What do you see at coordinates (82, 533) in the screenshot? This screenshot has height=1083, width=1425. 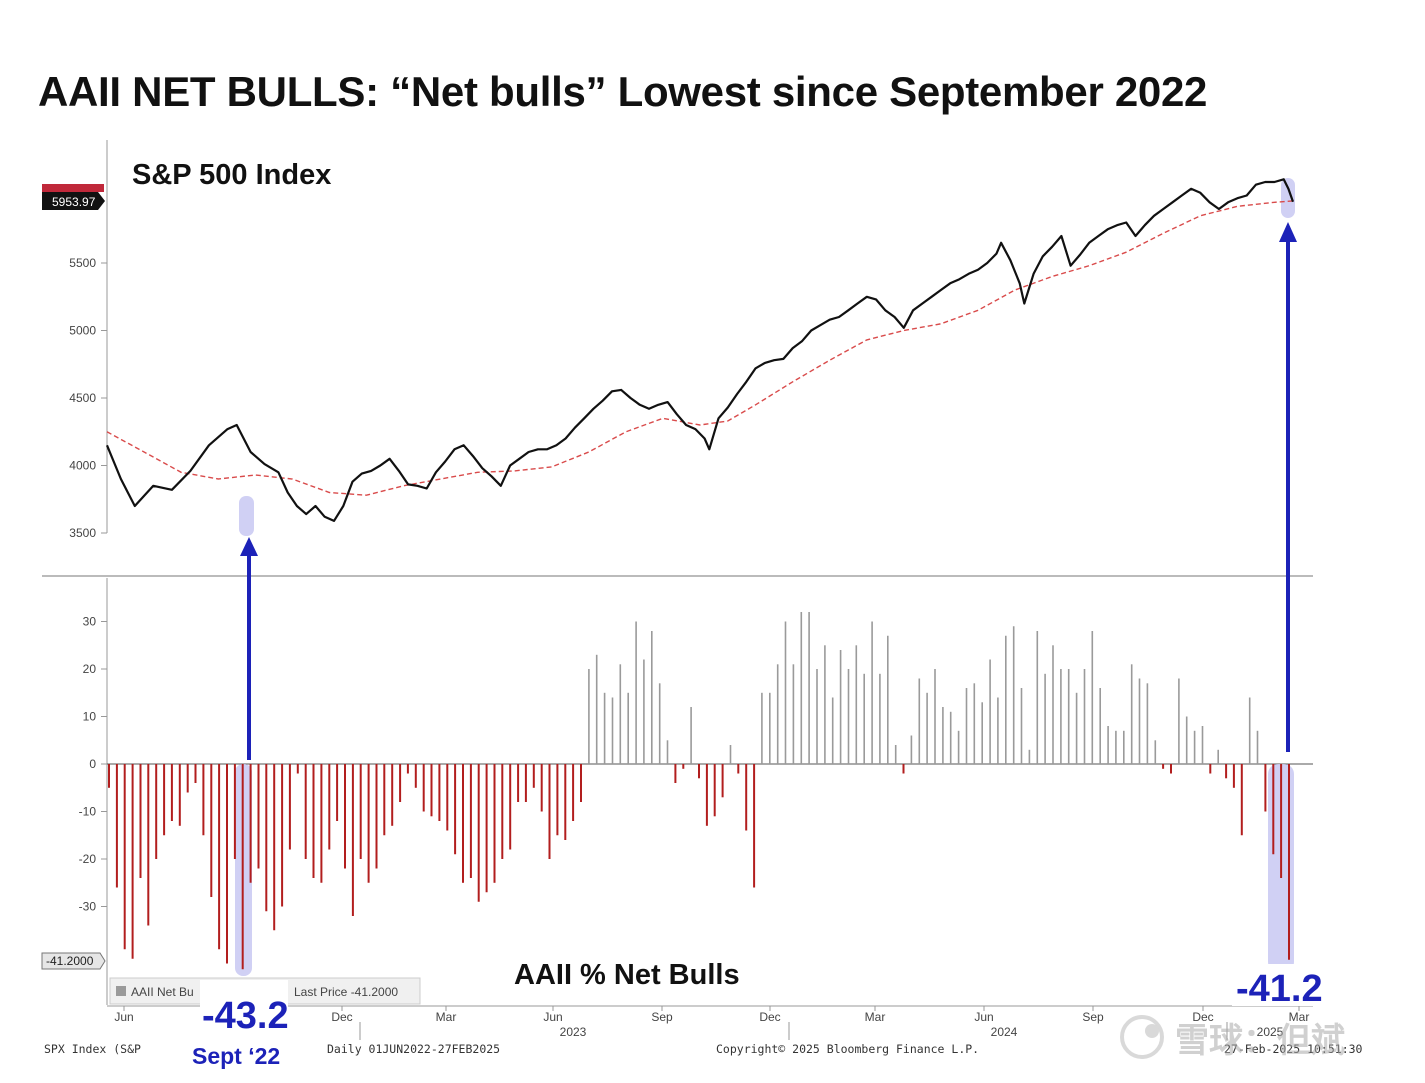 I see `price-tick-label: 3500` at bounding box center [82, 533].